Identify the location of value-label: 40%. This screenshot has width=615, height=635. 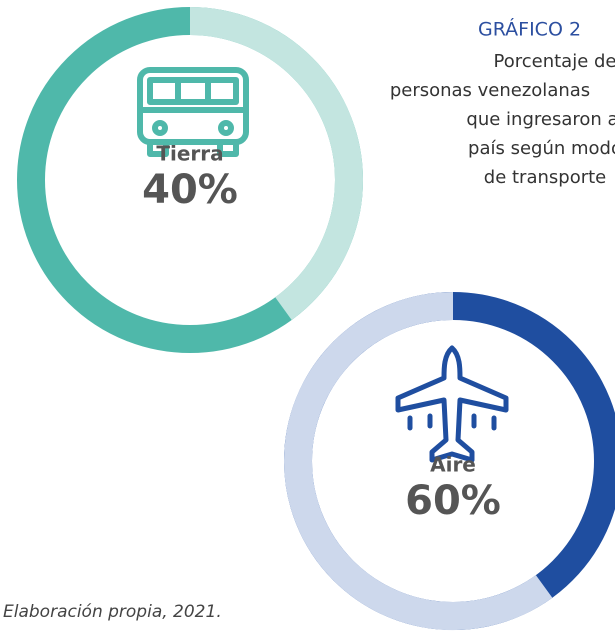
(190, 190).